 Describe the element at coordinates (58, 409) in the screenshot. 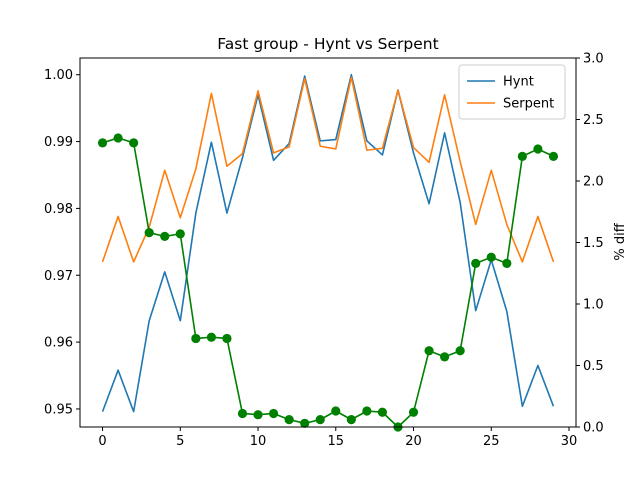

I see `y-tick-label: 0.95` at that location.